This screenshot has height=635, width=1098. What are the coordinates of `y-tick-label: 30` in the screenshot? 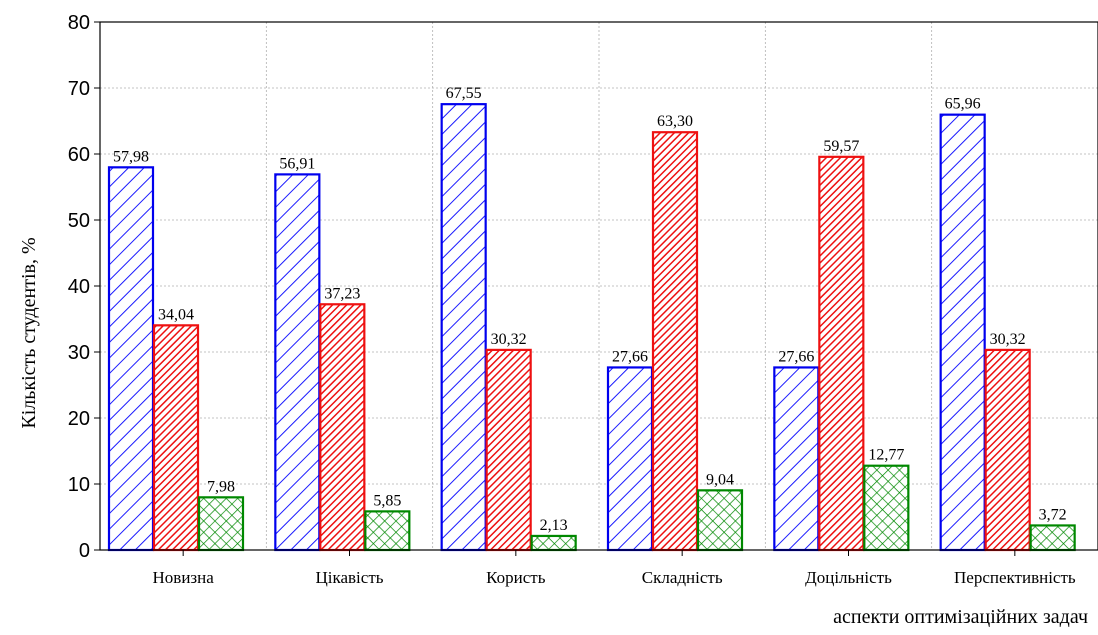 It's located at (79, 353).